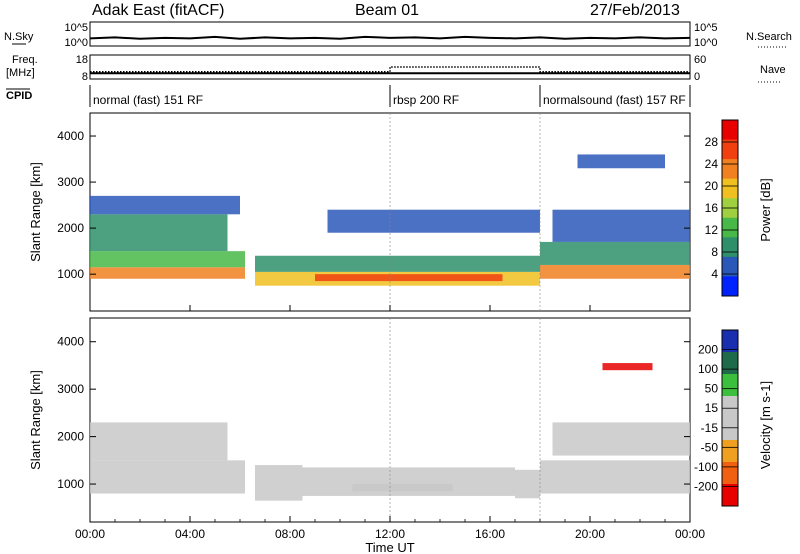  Describe the element at coordinates (710, 428) in the screenshot. I see `colorbar-tick-label: -15` at that location.